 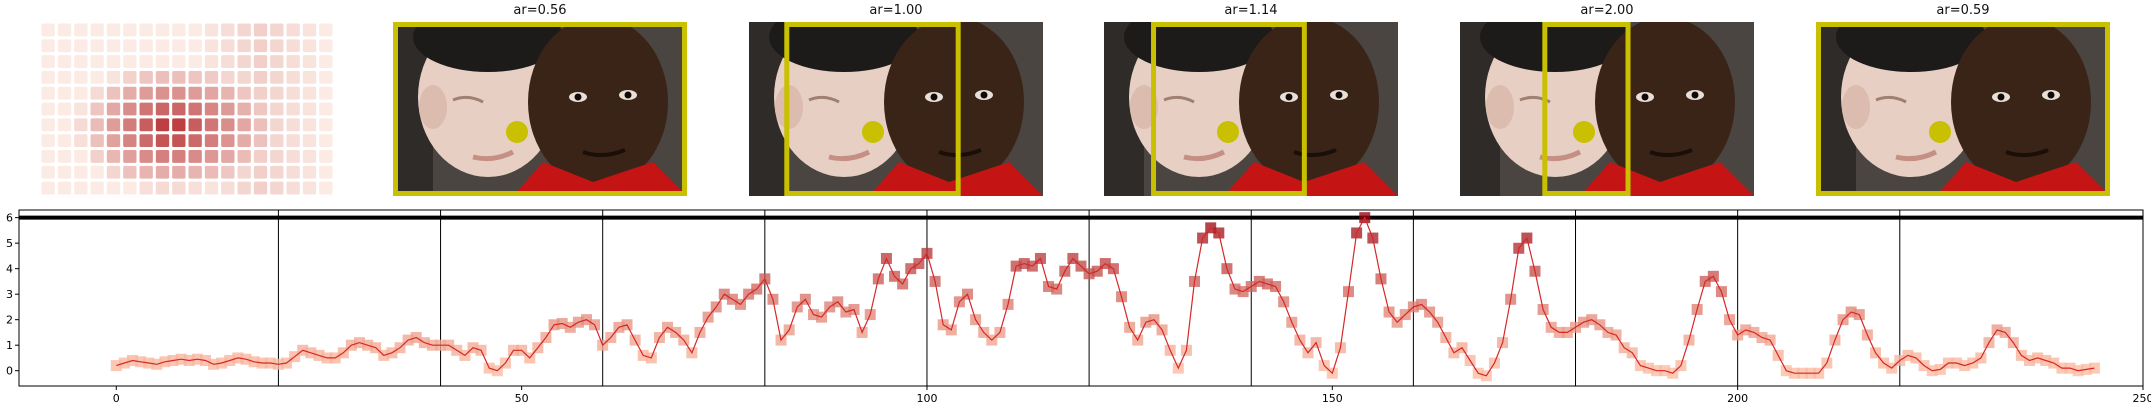 What do you see at coordinates (1332, 398) in the screenshot?
I see `x-tick-label: 150` at bounding box center [1332, 398].